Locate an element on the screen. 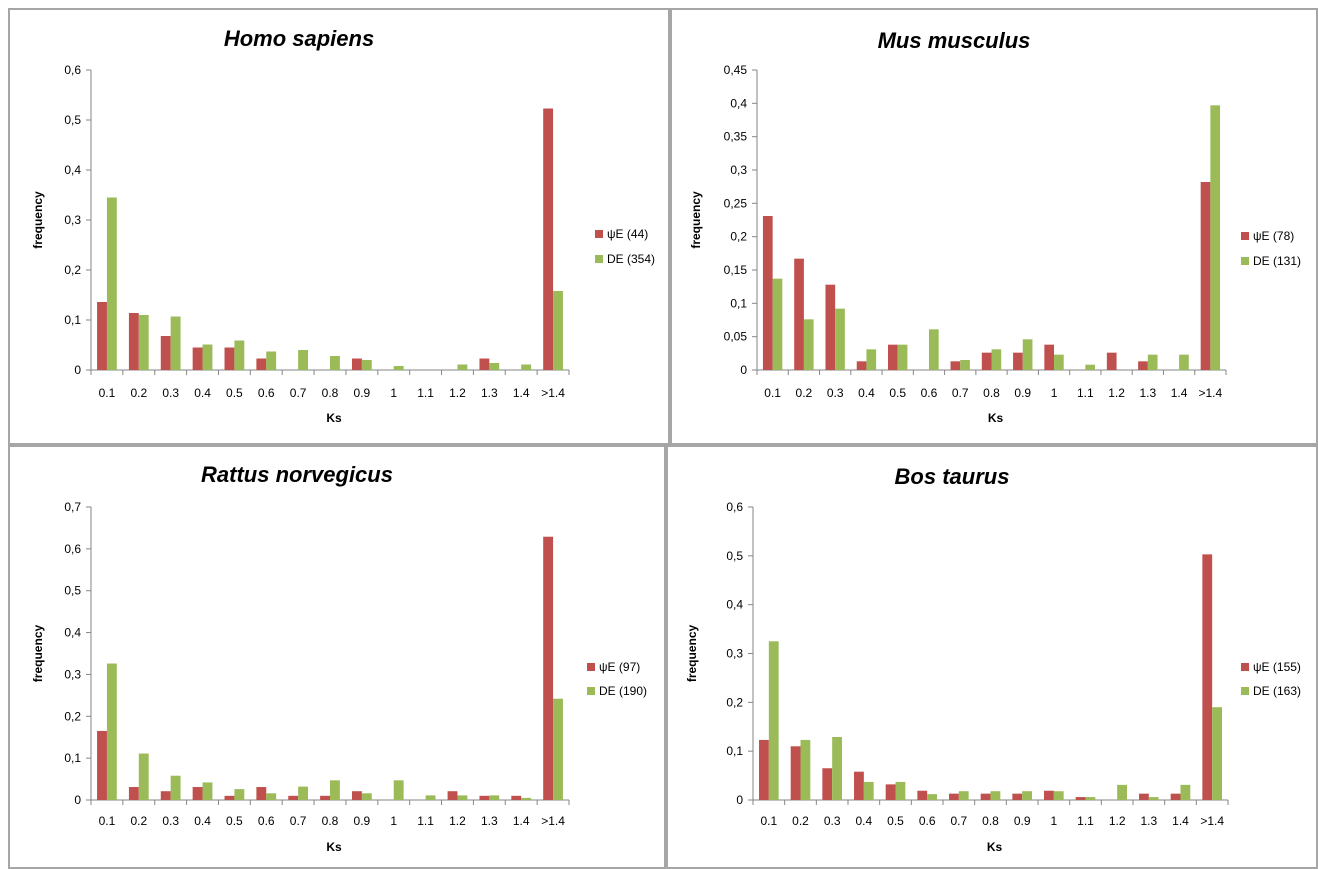 The height and width of the screenshot is (869, 1318). y-tick-label: 0,45 is located at coordinates (736, 70).